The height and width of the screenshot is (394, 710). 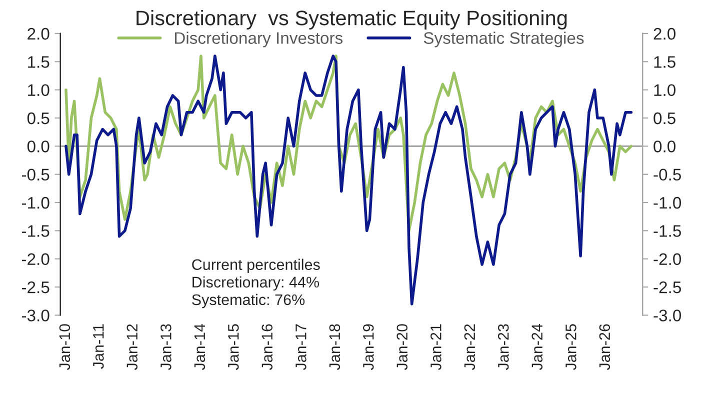 What do you see at coordinates (39, 62) in the screenshot?
I see `y-tick-label: 1.5` at bounding box center [39, 62].